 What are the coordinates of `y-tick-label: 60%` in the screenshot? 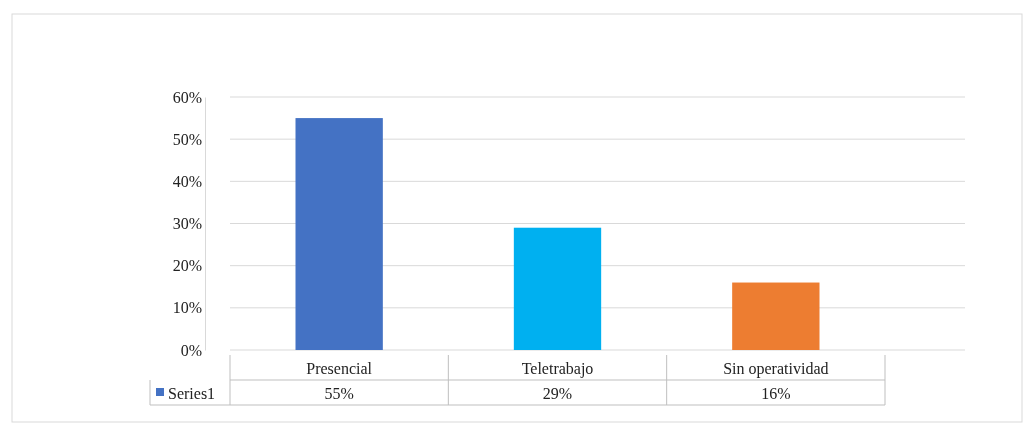 It's located at (187, 97).